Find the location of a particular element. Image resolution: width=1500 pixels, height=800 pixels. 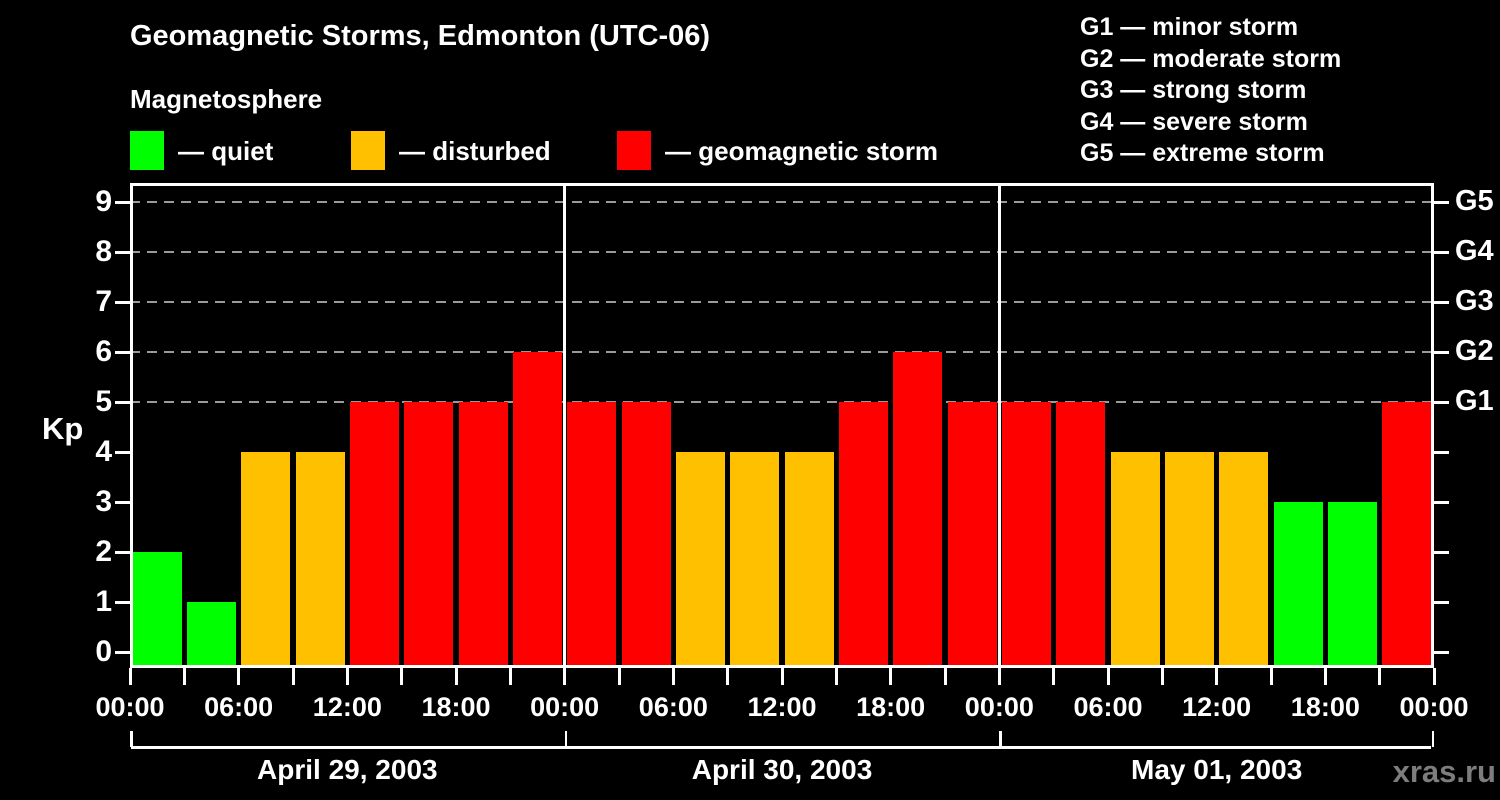

day-bracket-line is located at coordinates (781, 747).